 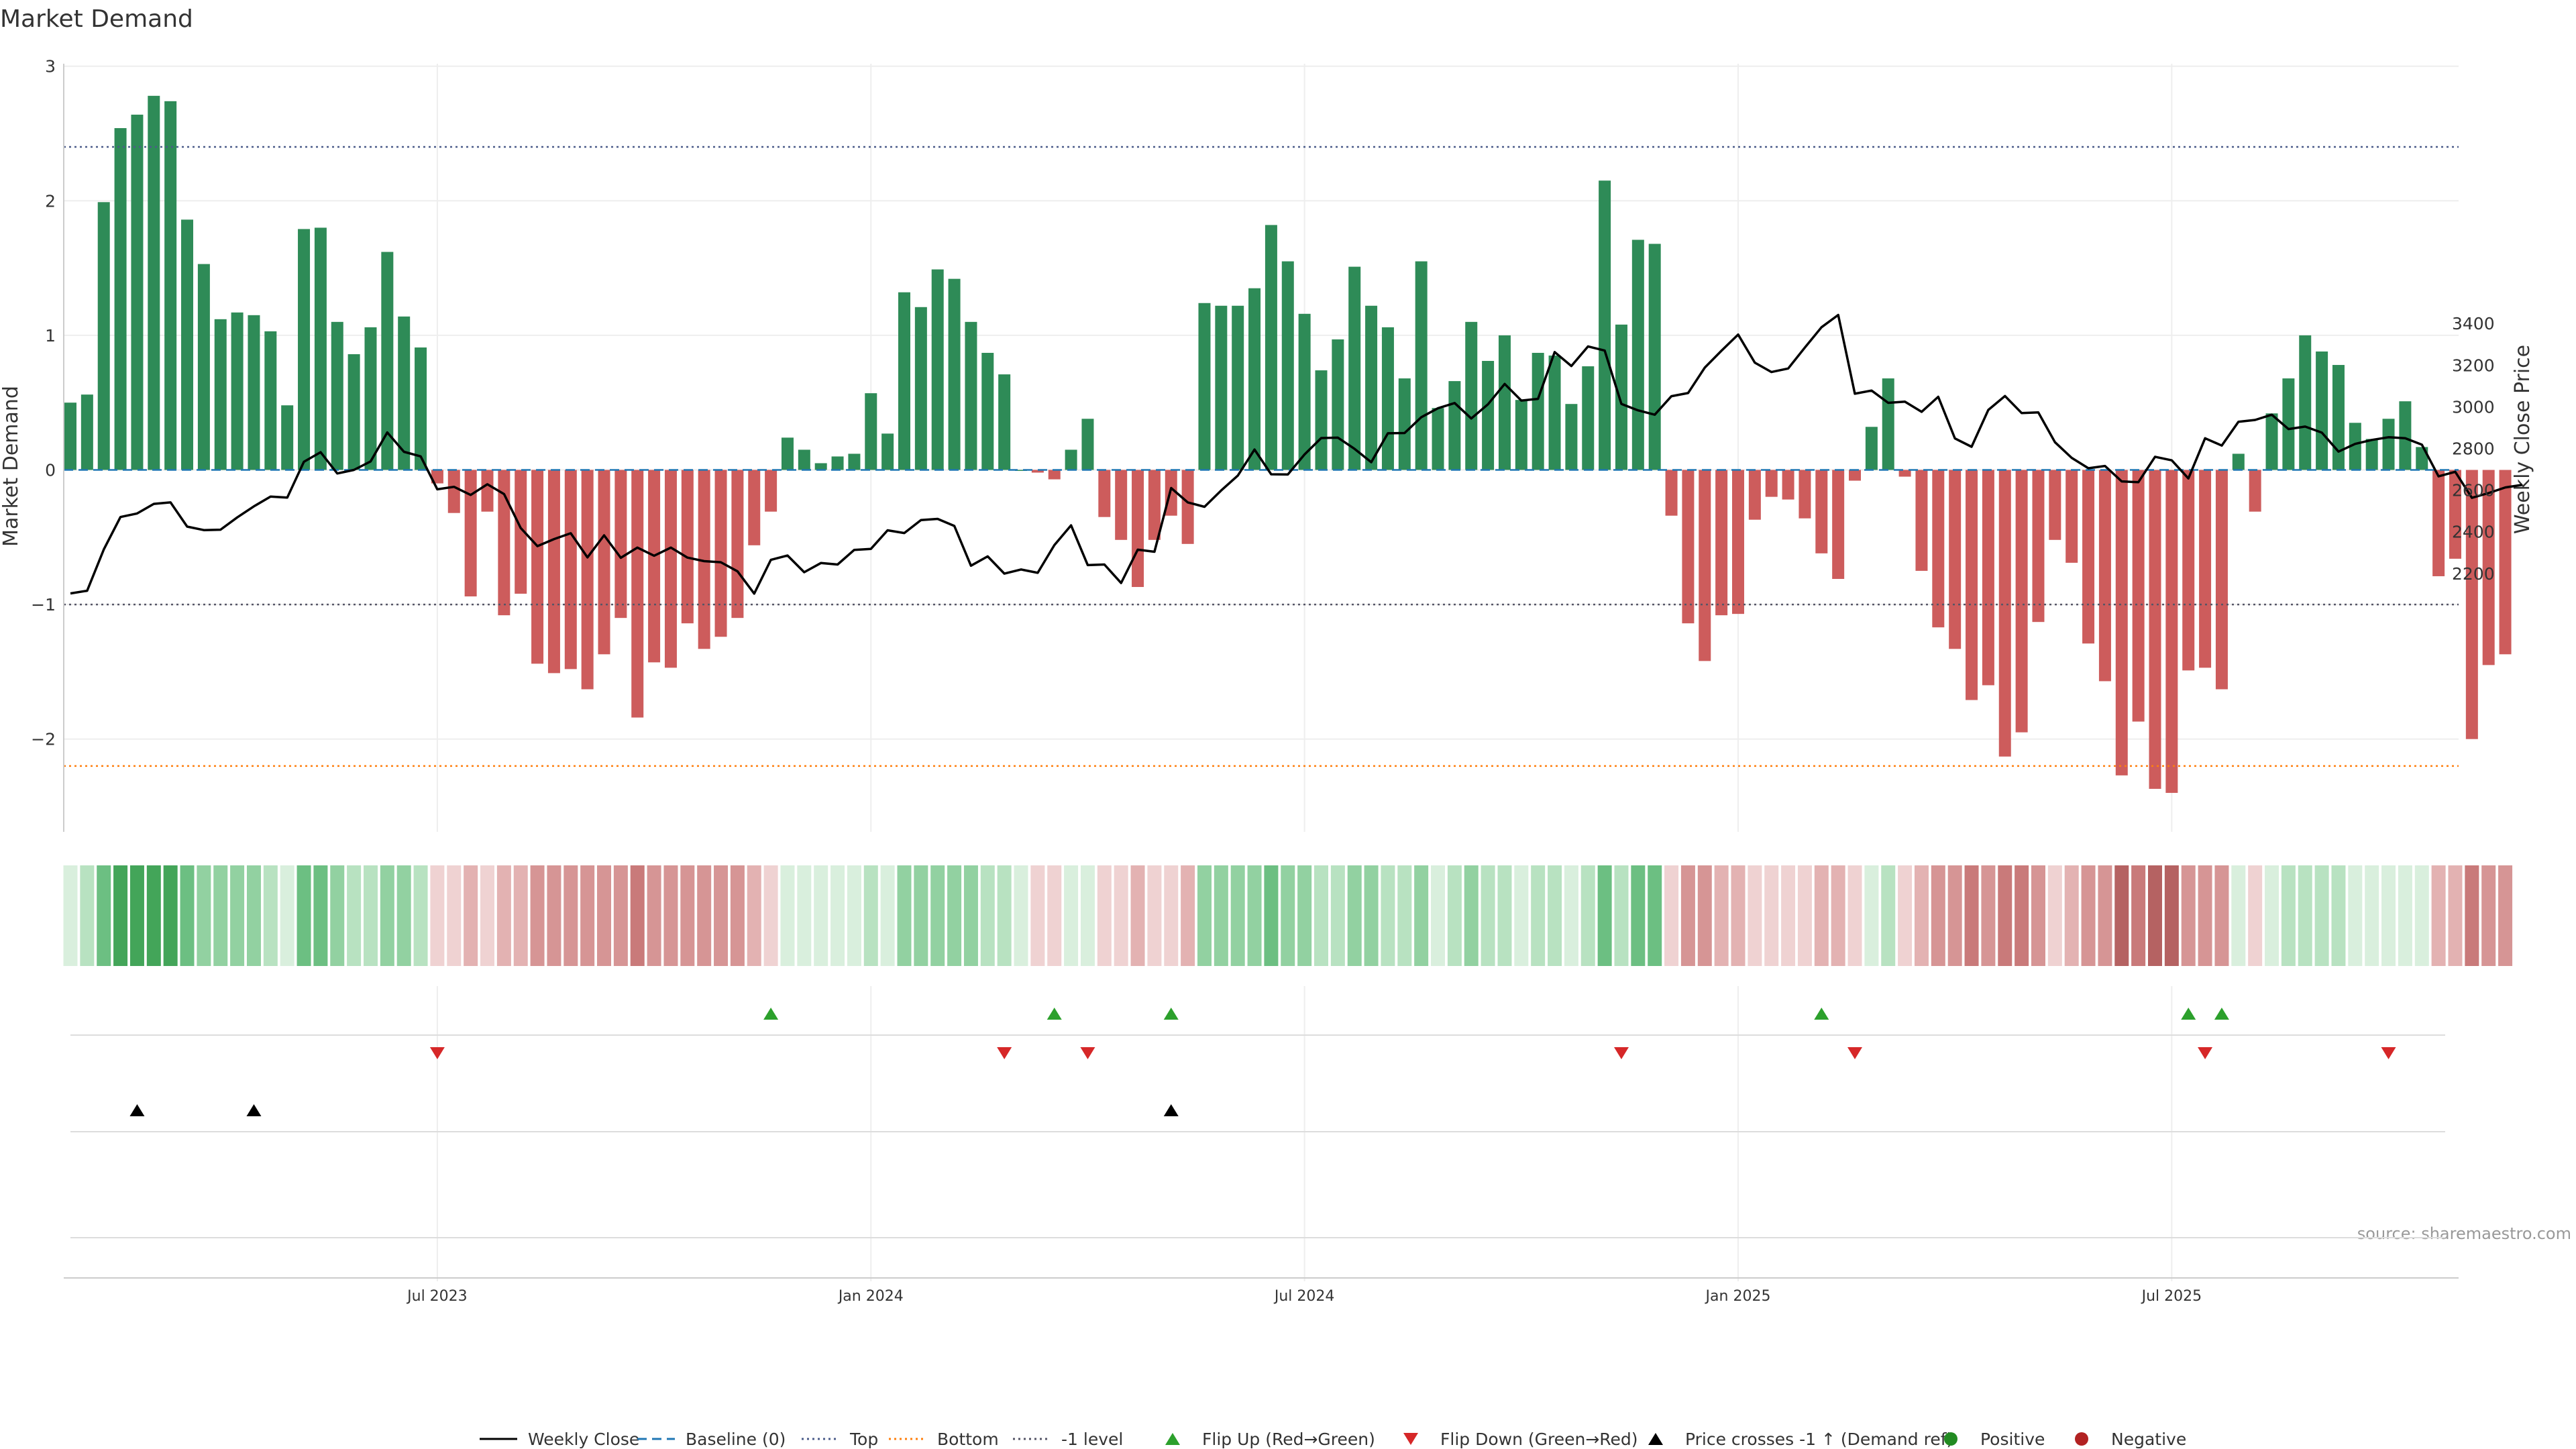 I want to click on legend-label: Top, so click(x=863, y=1439).